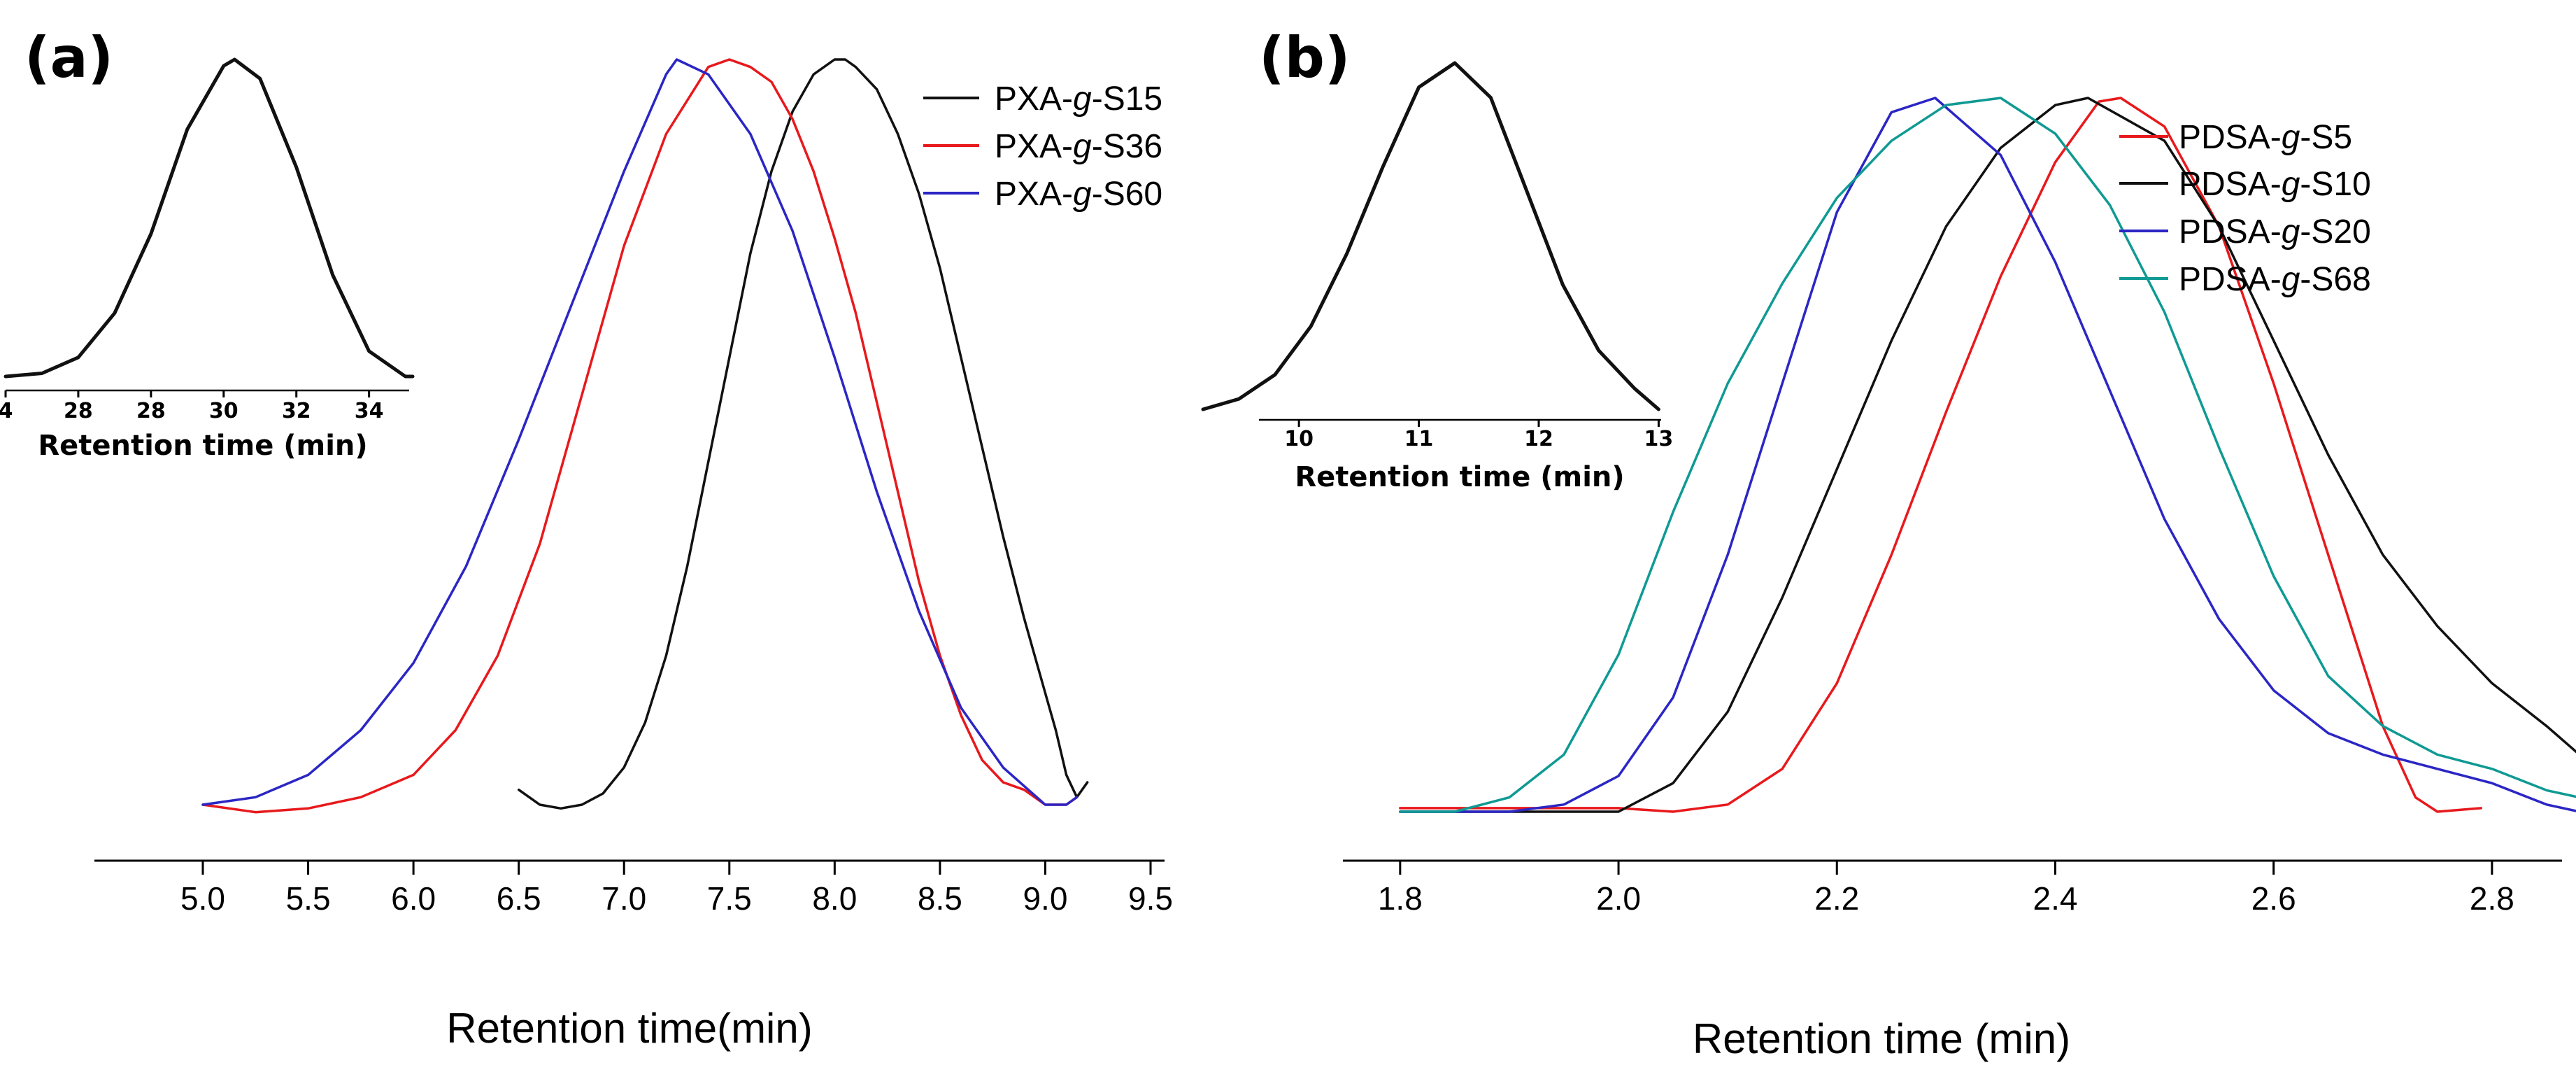 The image size is (2576, 1072). I want to click on chart-b-x-title: Retention time (min), so click(1881, 1038).